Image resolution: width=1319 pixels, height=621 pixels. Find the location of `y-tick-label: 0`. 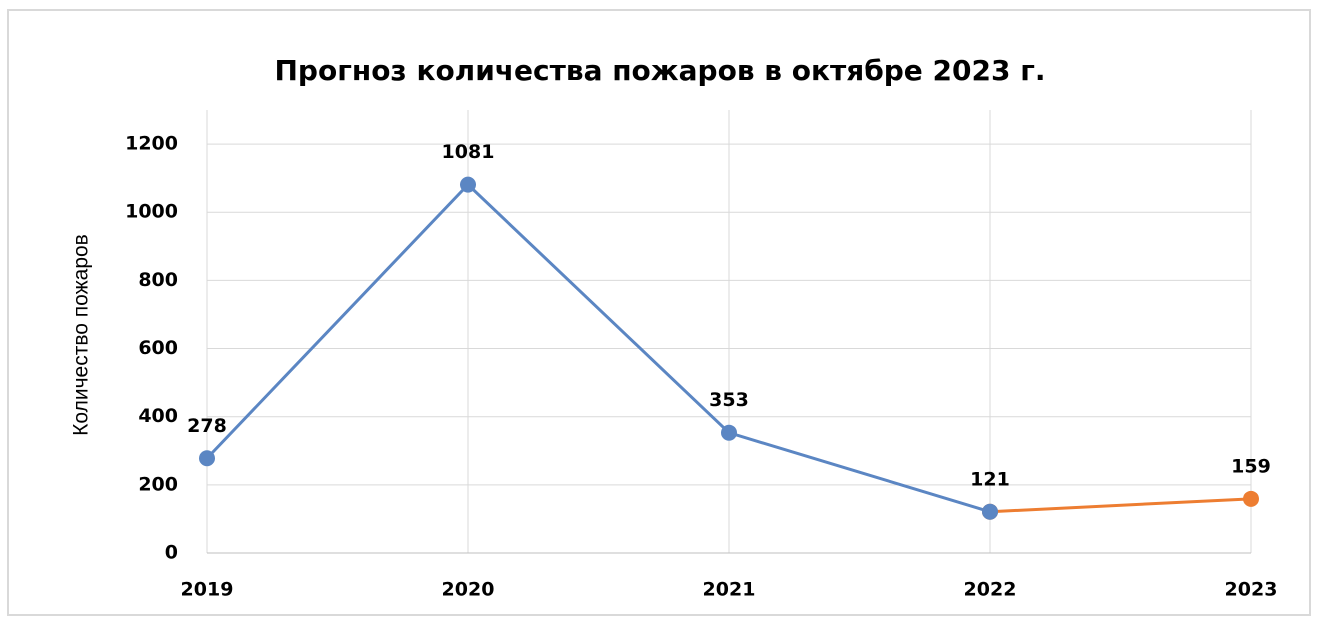

y-tick-label: 0 is located at coordinates (171, 553).